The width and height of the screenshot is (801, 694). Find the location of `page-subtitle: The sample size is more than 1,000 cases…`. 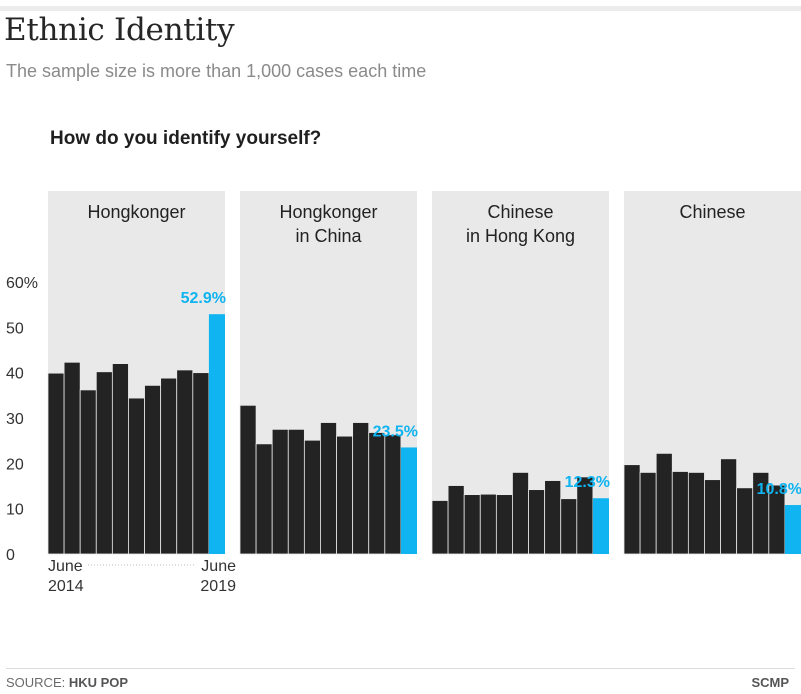

page-subtitle: The sample size is more than 1,000 cases… is located at coordinates (216, 71).